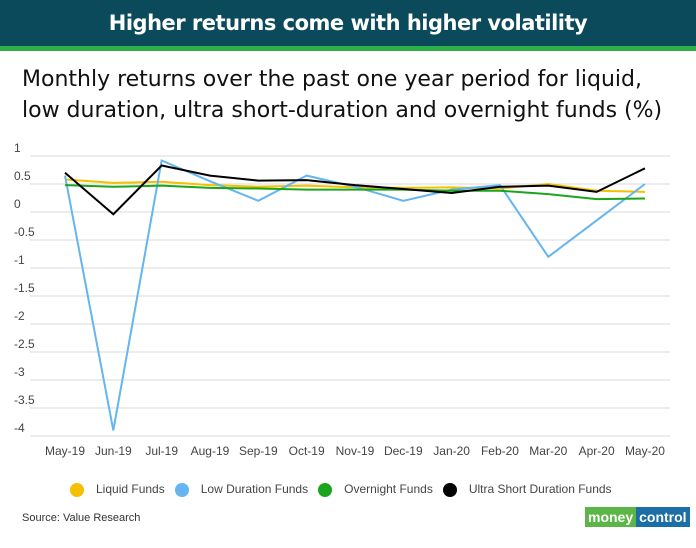 The width and height of the screenshot is (696, 548). What do you see at coordinates (17, 204) in the screenshot?
I see `y-tick-label: 0` at bounding box center [17, 204].